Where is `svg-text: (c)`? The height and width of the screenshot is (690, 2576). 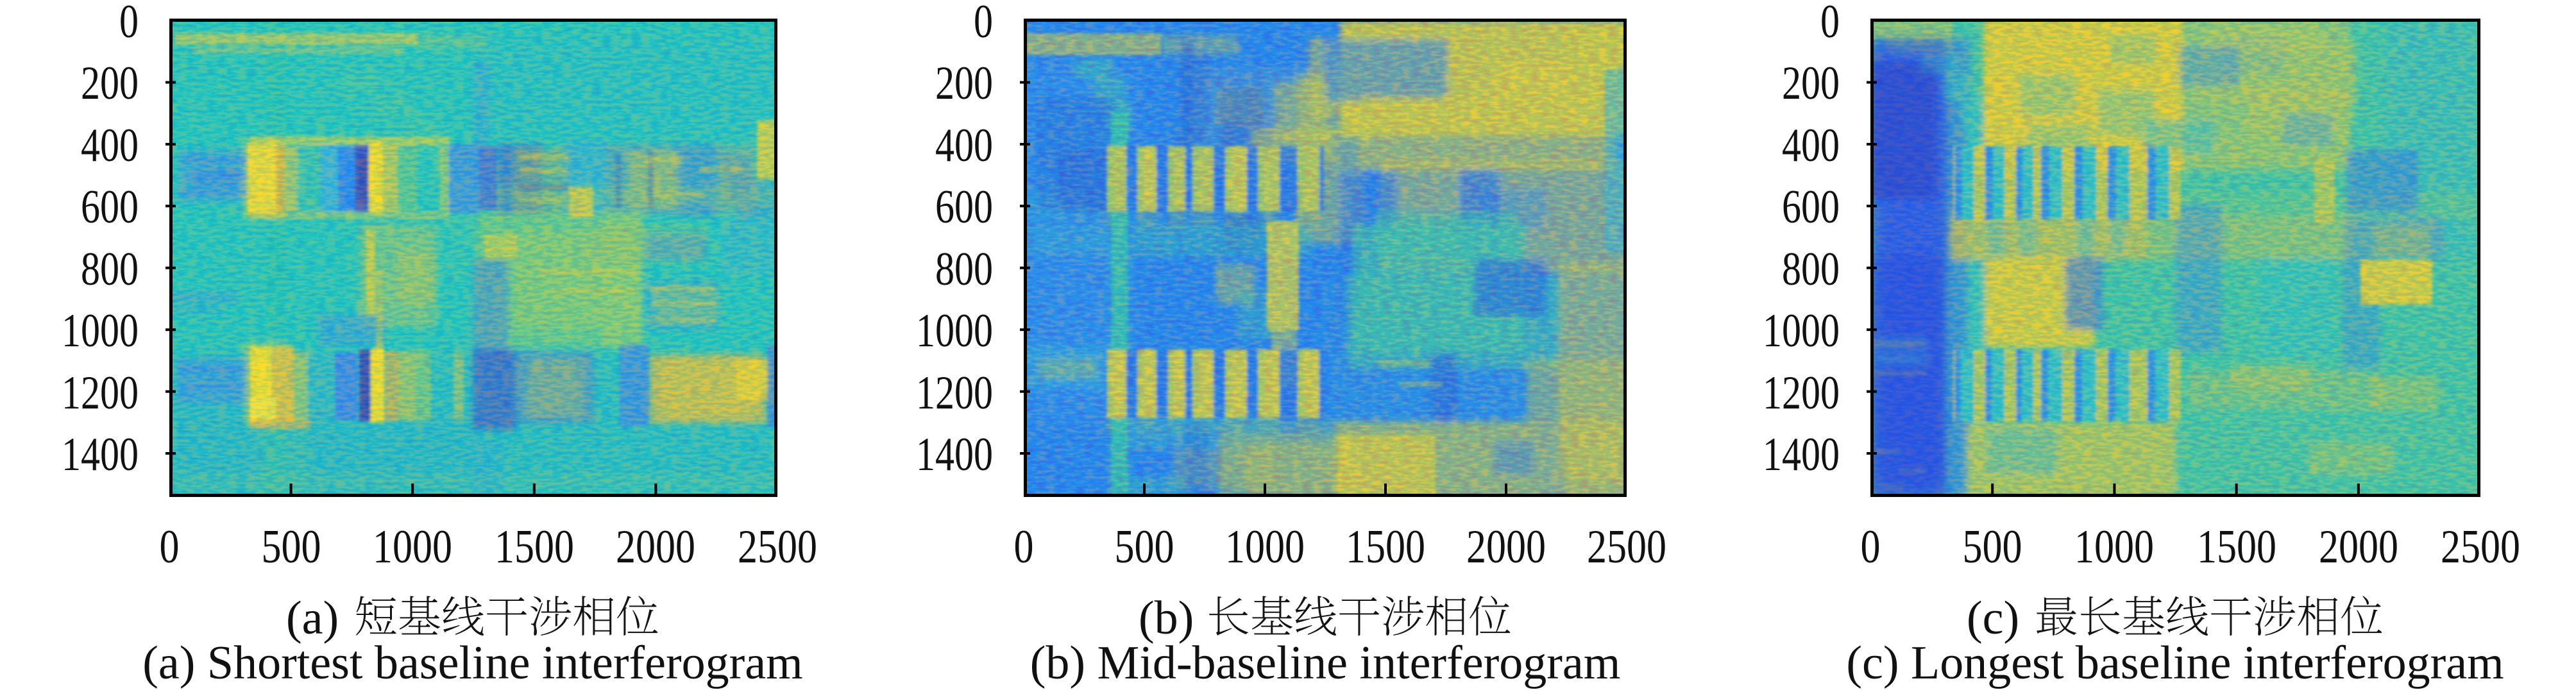 svg-text: (c) is located at coordinates (1993, 618).